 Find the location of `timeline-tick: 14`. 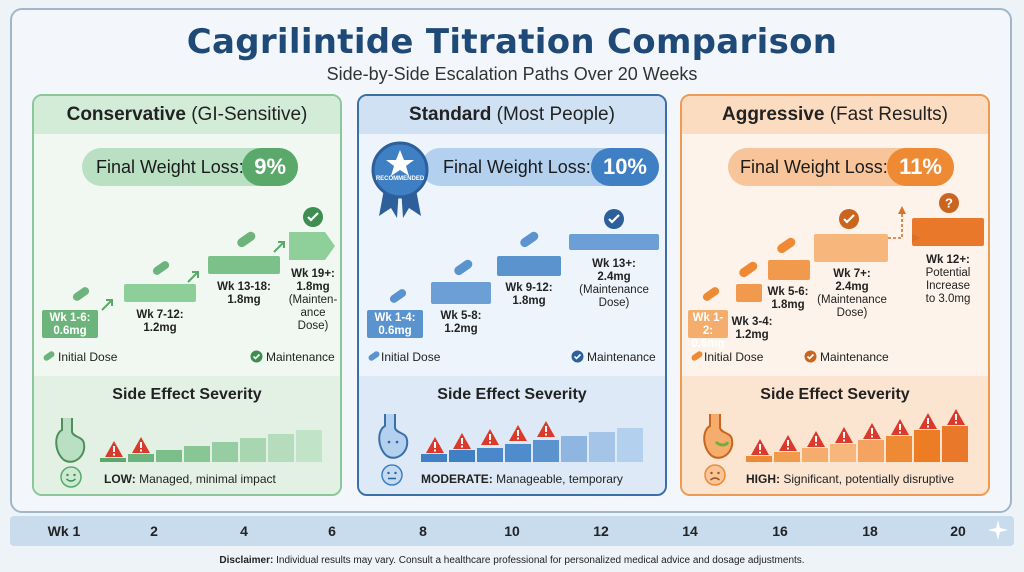

timeline-tick: 14 is located at coordinates (690, 531).